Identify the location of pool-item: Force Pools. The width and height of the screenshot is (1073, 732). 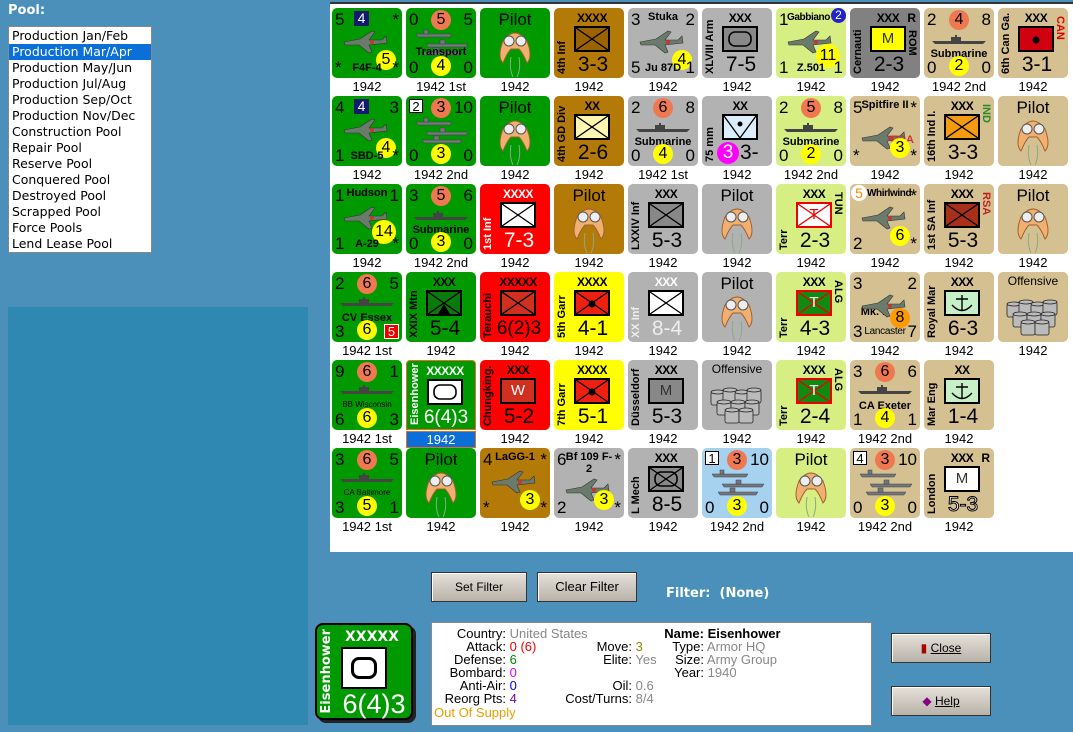
(47, 227).